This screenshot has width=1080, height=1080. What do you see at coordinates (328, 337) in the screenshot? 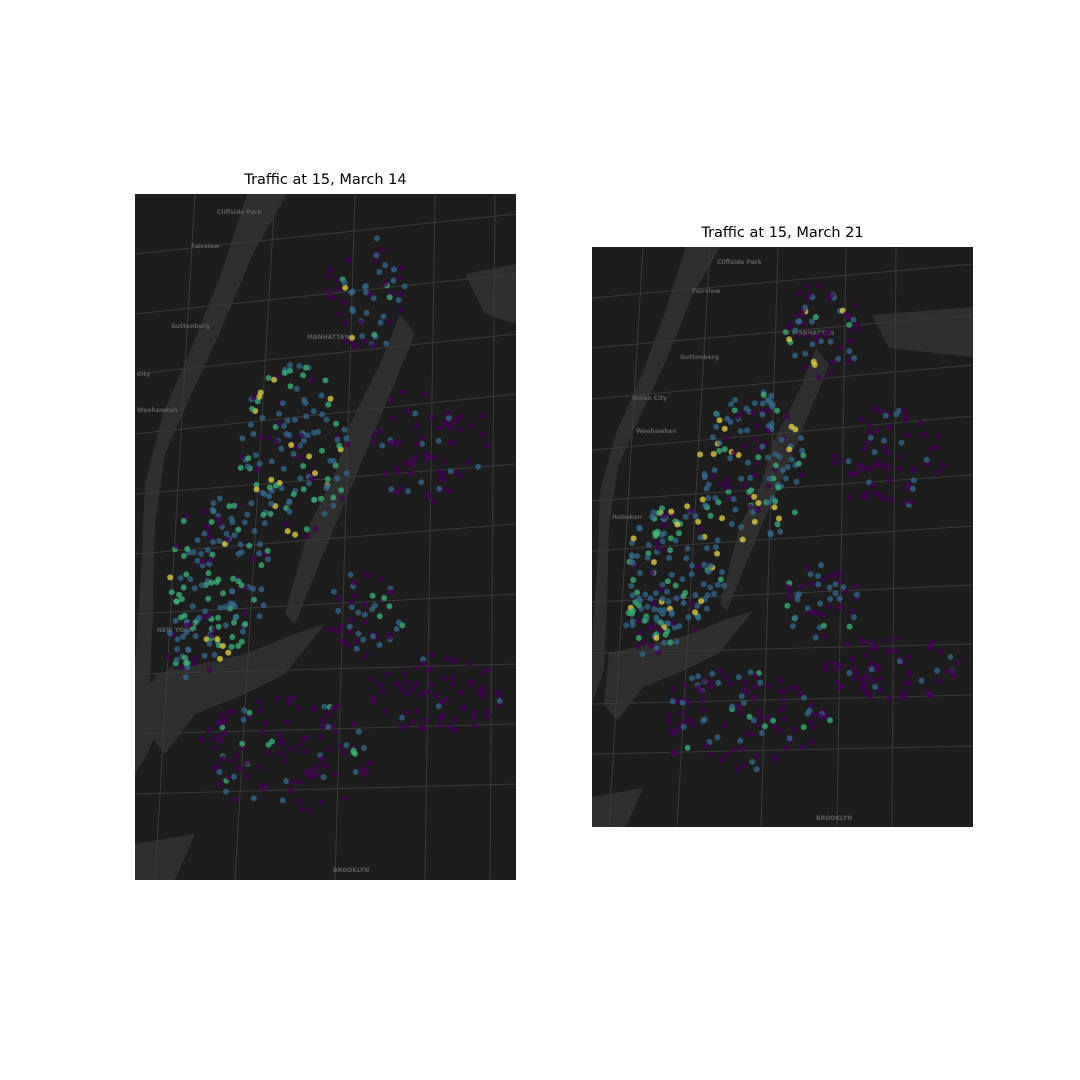
I see `map-label: MANHATTAN` at bounding box center [328, 337].